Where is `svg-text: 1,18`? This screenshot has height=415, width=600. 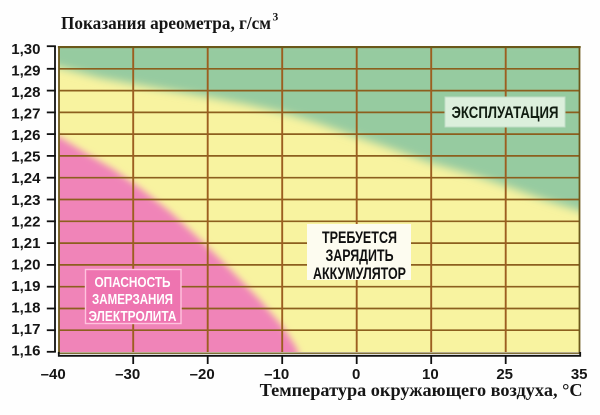
svg-text: 1,18 is located at coordinates (25, 307).